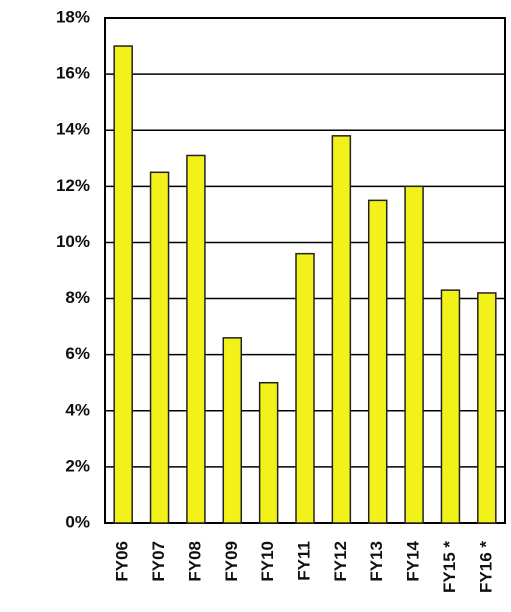 The height and width of the screenshot is (612, 511). Describe the element at coordinates (73, 241) in the screenshot. I see `y-tick-label: 10%` at that location.